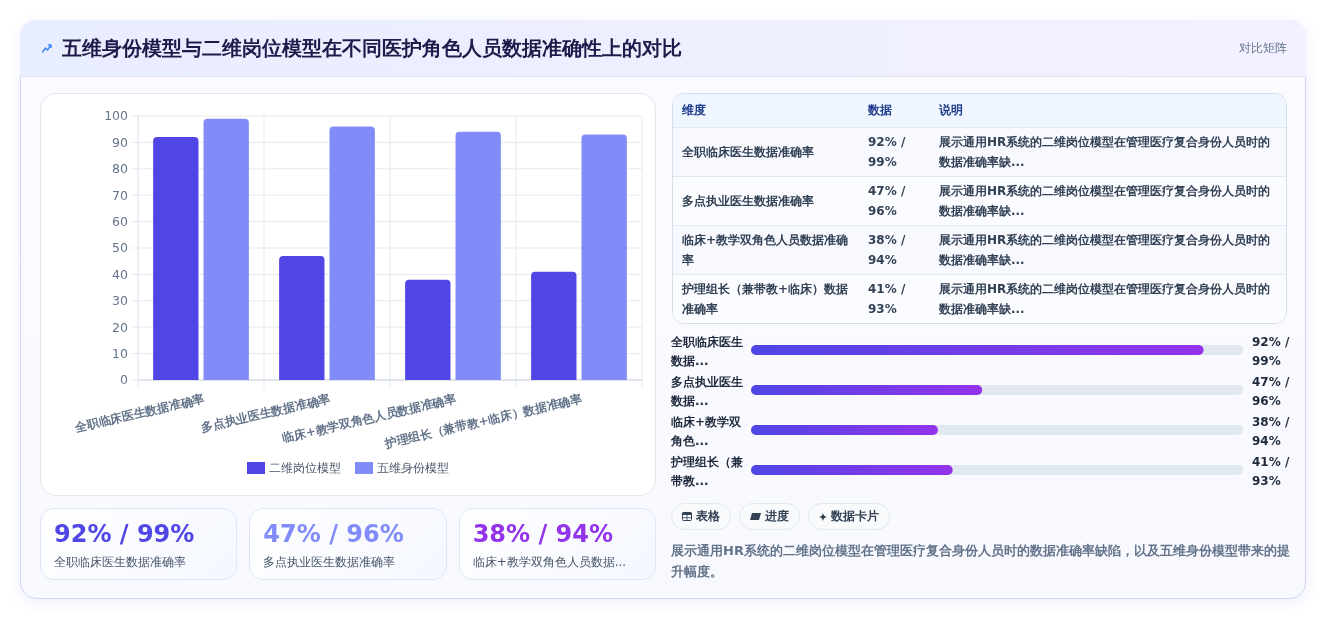  What do you see at coordinates (413, 468) in the screenshot?
I see `legend-label: 五维身份模型` at bounding box center [413, 468].